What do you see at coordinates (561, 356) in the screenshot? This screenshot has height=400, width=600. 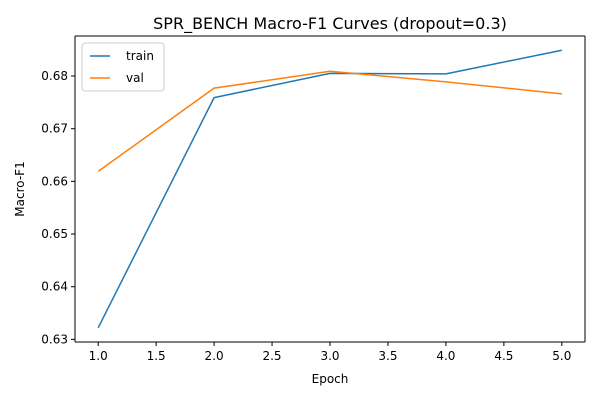 I see `x-tick-label: 5.0` at bounding box center [561, 356].